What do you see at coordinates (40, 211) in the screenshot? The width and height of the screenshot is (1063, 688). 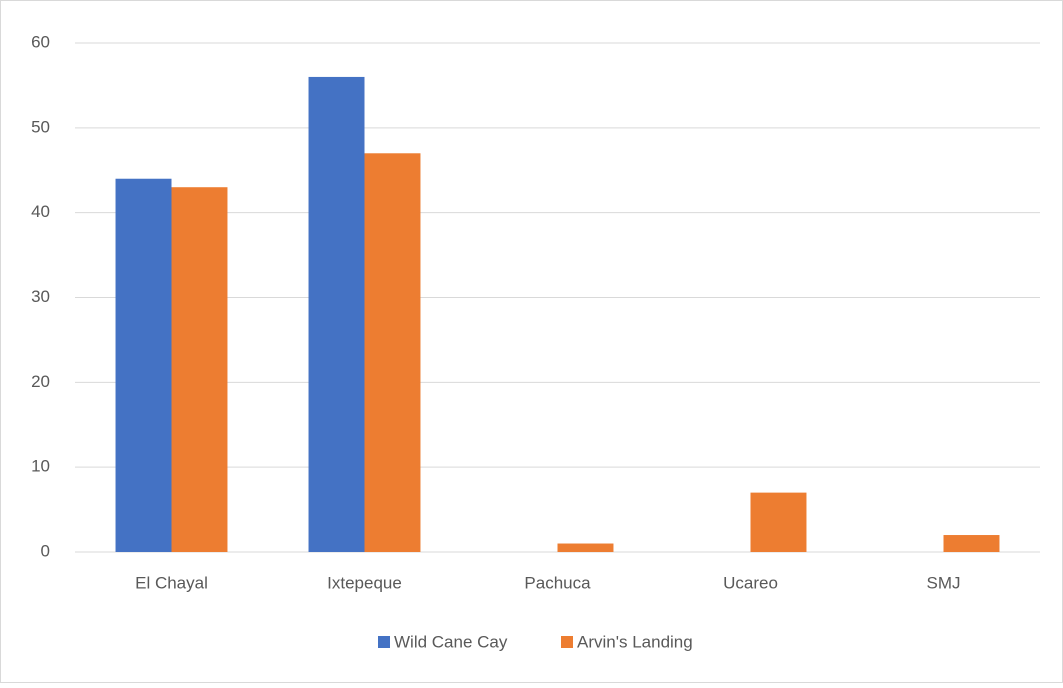 I see `y-tick-label: 40` at bounding box center [40, 211].